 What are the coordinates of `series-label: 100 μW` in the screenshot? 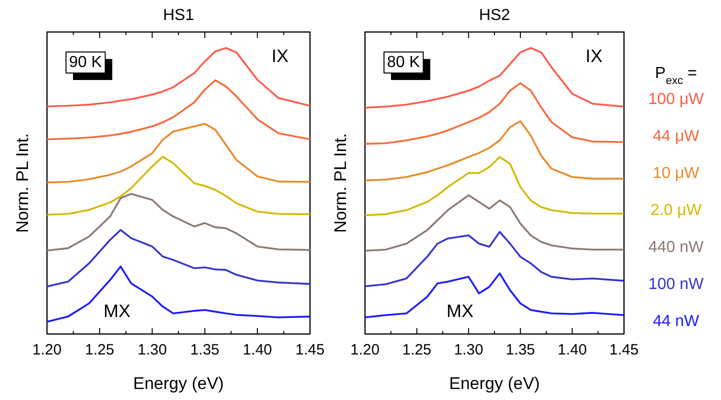 It's located at (676, 99).